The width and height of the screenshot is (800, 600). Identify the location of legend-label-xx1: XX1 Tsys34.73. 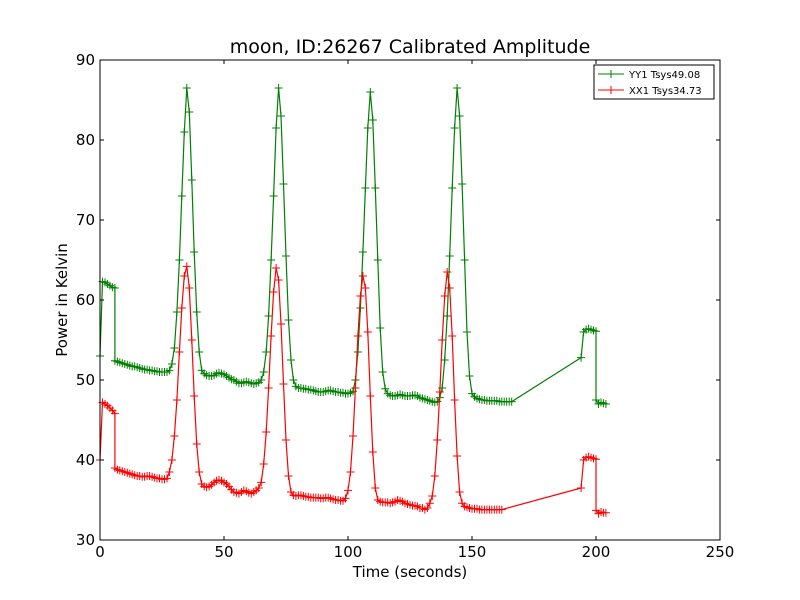
(665, 91).